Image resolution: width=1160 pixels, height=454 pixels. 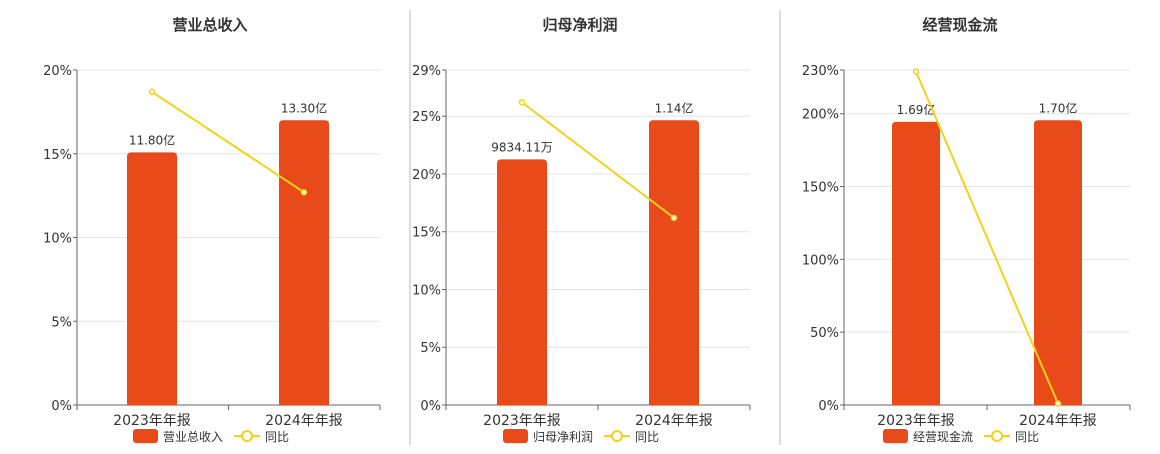 What do you see at coordinates (820, 71) in the screenshot?
I see `y-tick-label: 230%` at bounding box center [820, 71].